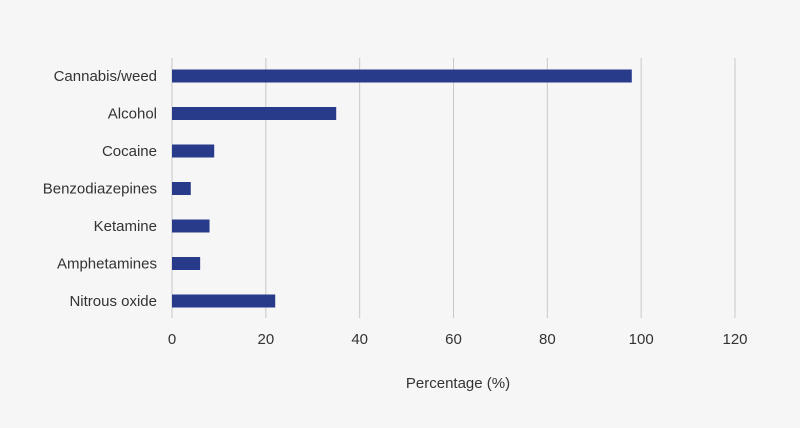 The image size is (800, 428). I want to click on category-label-cocaine: Cocaine, so click(129, 151).